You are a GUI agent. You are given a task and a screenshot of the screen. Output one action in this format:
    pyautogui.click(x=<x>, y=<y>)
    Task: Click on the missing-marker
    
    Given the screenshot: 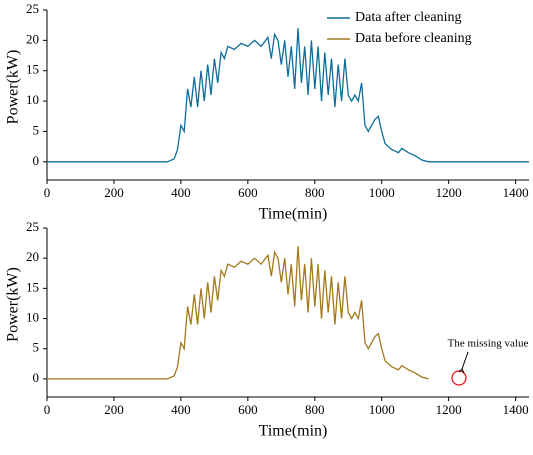 What is the action you would take?
    pyautogui.click(x=459, y=378)
    